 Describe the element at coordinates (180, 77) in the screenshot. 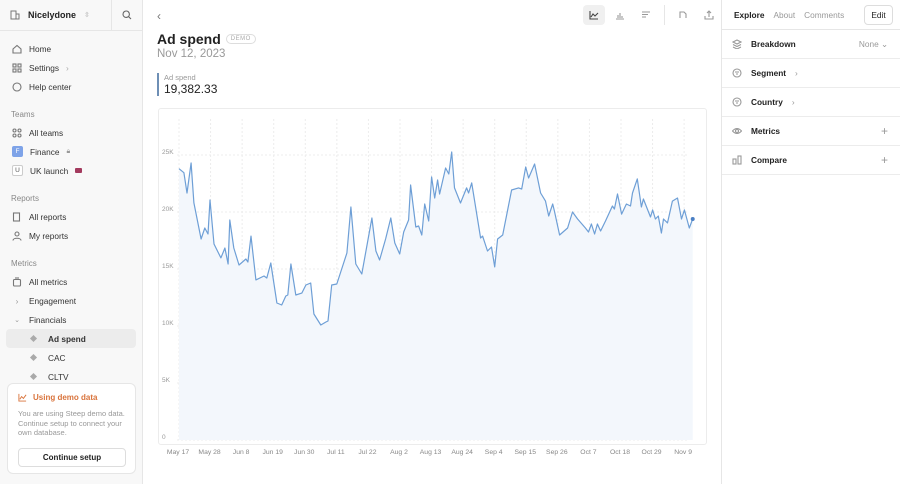

I see `kpi-label: Ad spend` at that location.